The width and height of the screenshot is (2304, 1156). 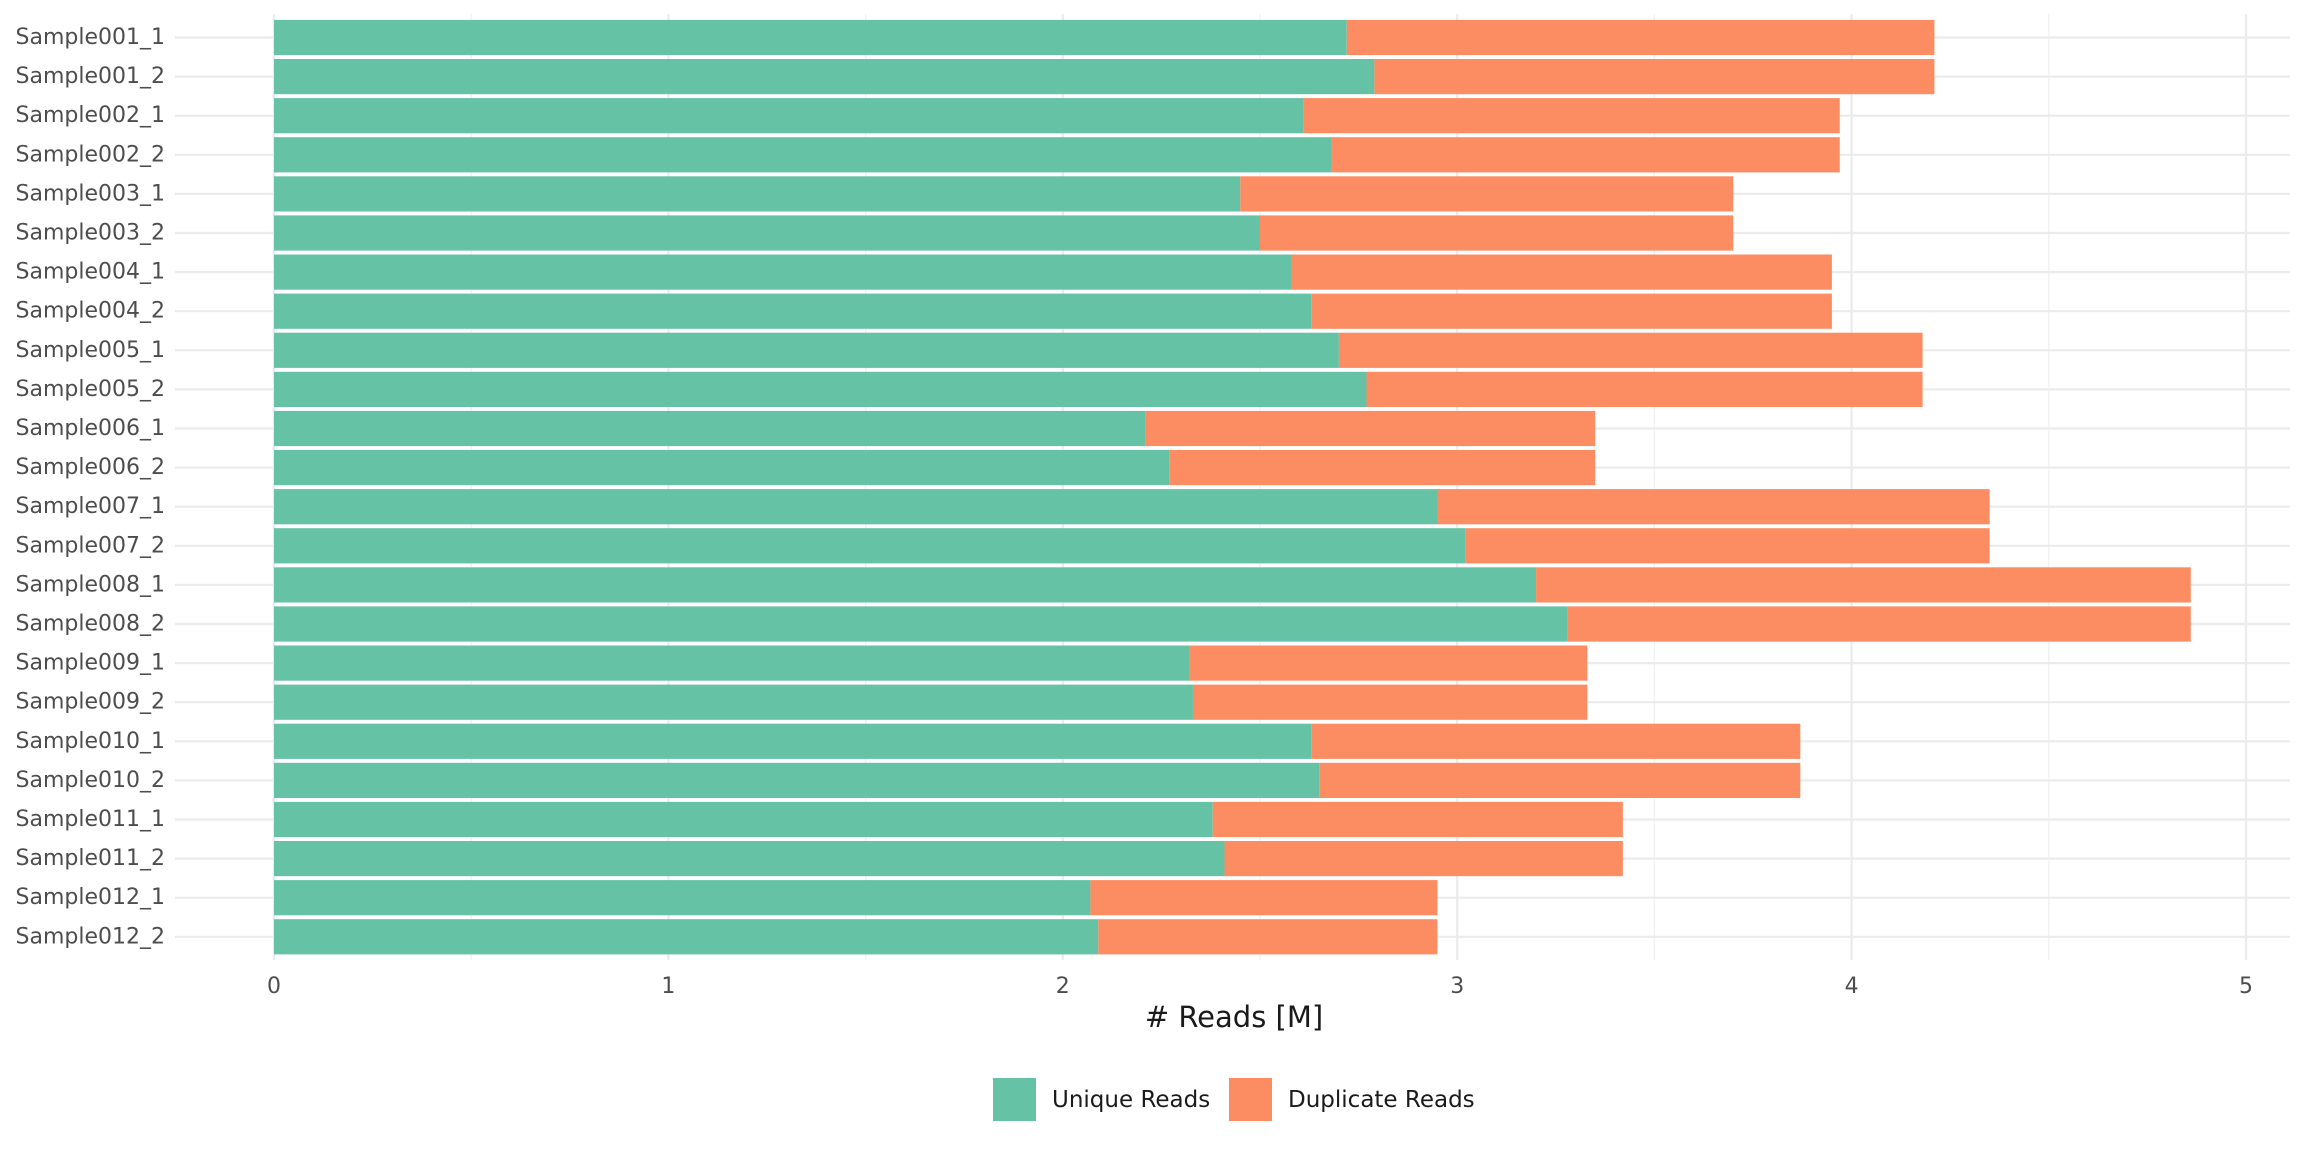 What do you see at coordinates (90, 233) in the screenshot?
I see `y-tick-label: Sample003_2` at bounding box center [90, 233].